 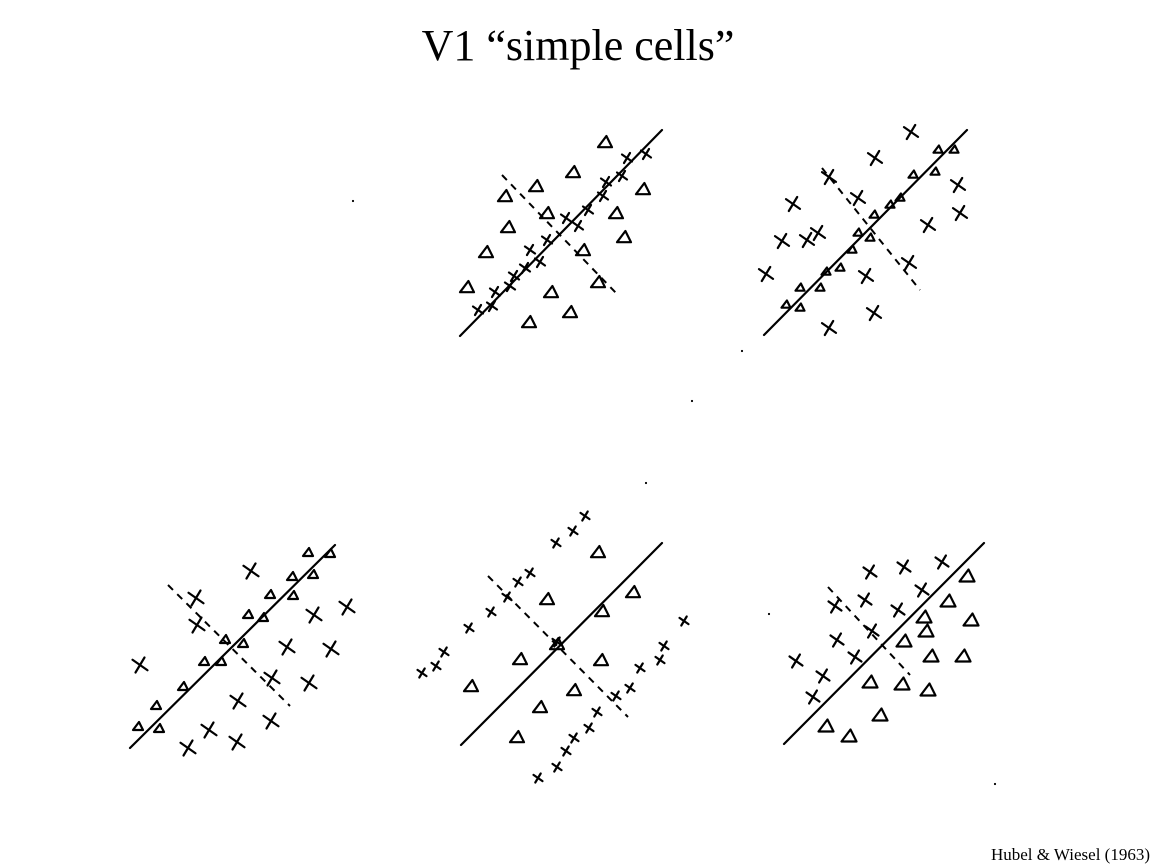 I want to click on slide-title: V1 “simple cells”, so click(x=578, y=45).